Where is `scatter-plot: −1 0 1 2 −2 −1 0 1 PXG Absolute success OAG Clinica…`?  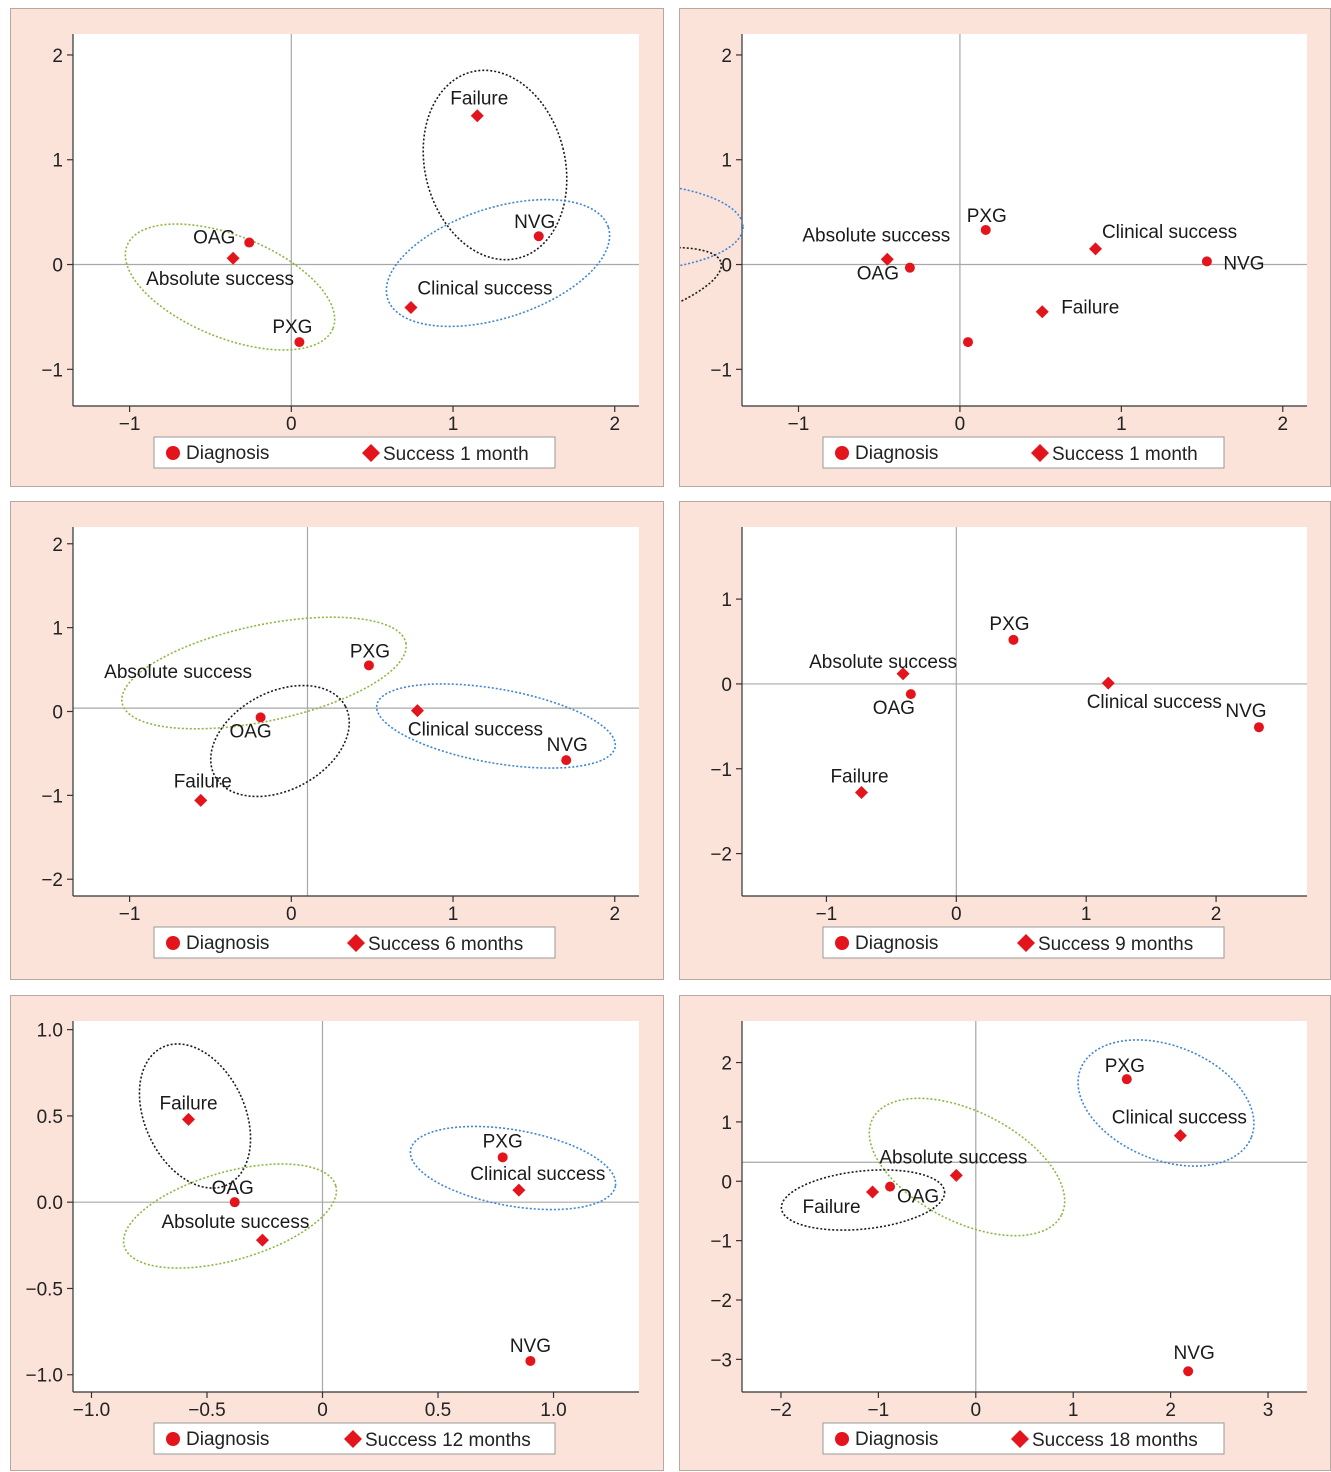
scatter-plot: −1 0 1 2 −2 −1 0 1 PXG Absolute success OAG Clinica… is located at coordinates (1008, 743).